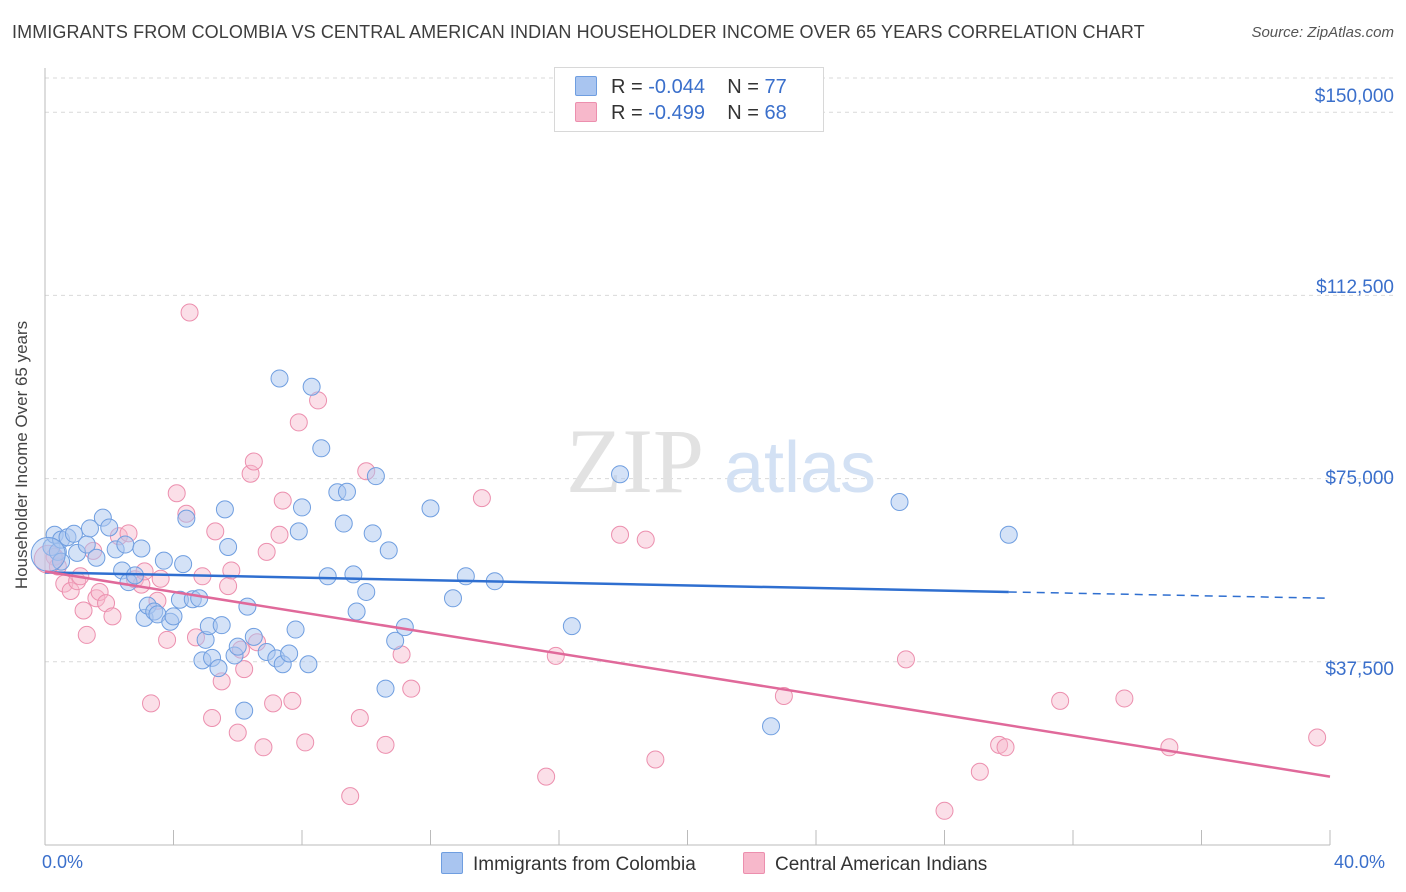  What do you see at coordinates (584, 864) in the screenshot?
I see `legend-label: Immigrants from Colombia` at bounding box center [584, 864].